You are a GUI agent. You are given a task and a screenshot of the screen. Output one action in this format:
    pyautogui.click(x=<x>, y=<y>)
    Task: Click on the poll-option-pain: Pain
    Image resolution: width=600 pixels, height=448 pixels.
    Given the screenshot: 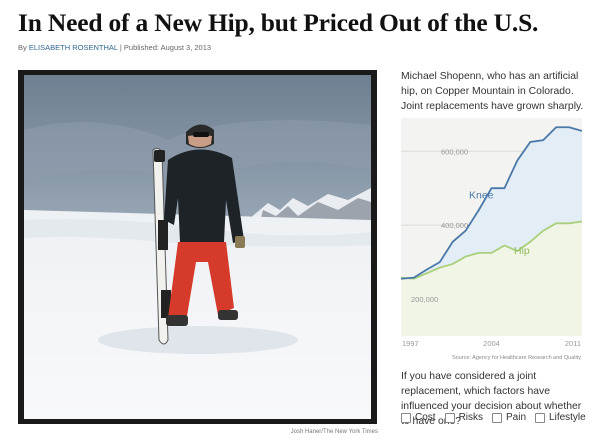 What is the action you would take?
    pyautogui.click(x=509, y=417)
    